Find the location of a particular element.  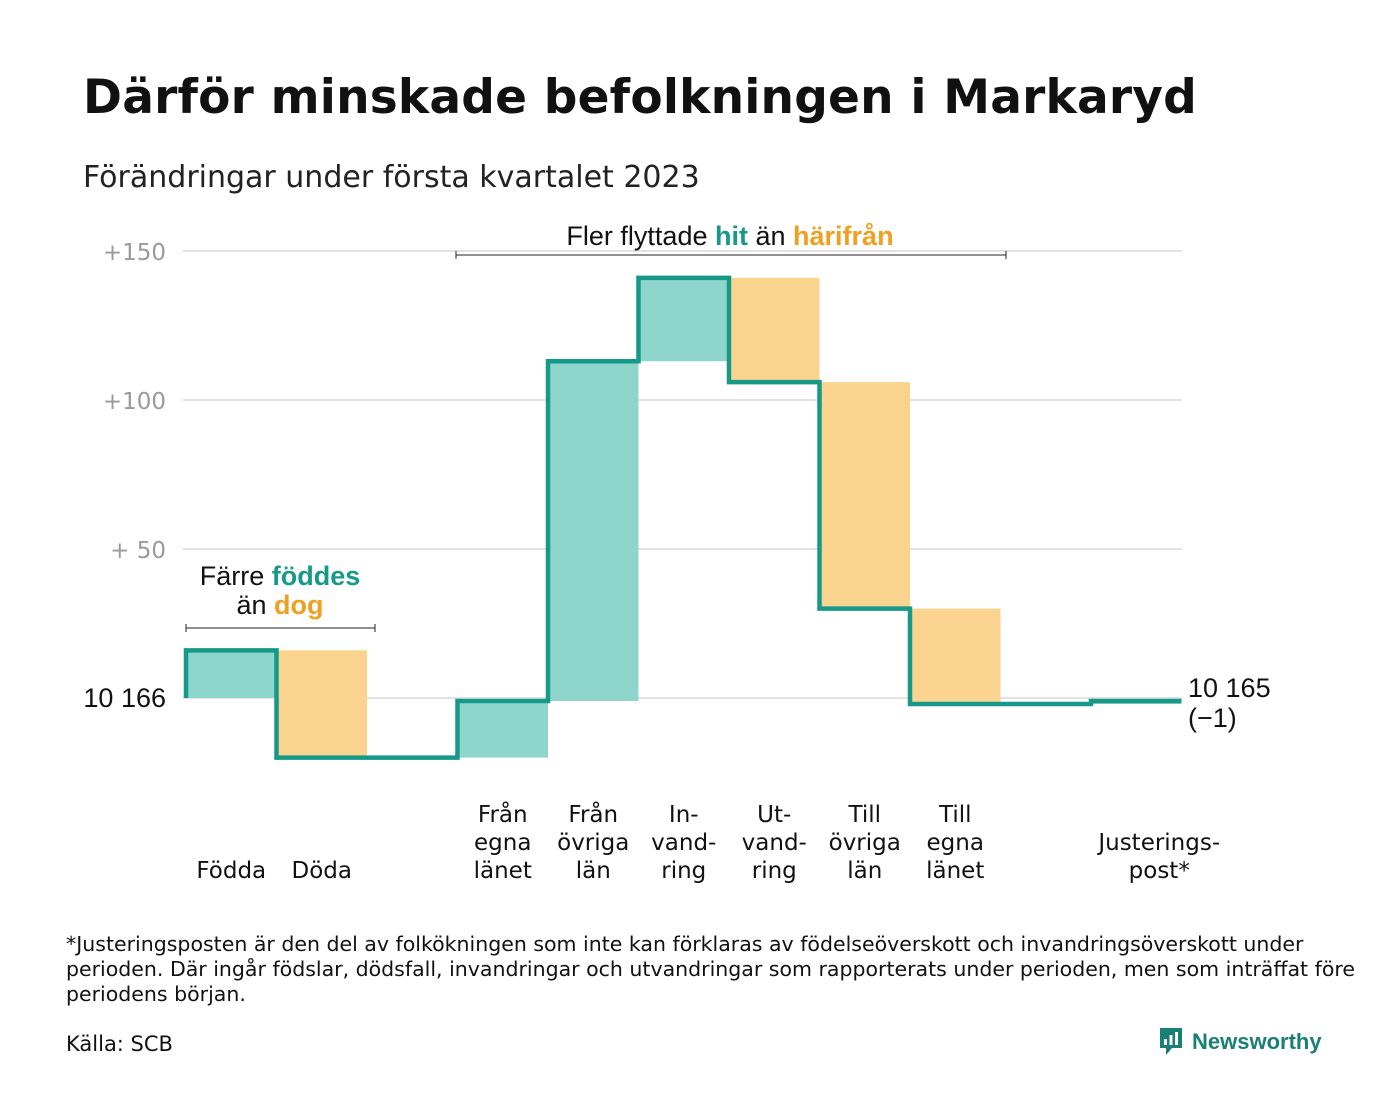

svg-text: Färre föddes is located at coordinates (280, 576).